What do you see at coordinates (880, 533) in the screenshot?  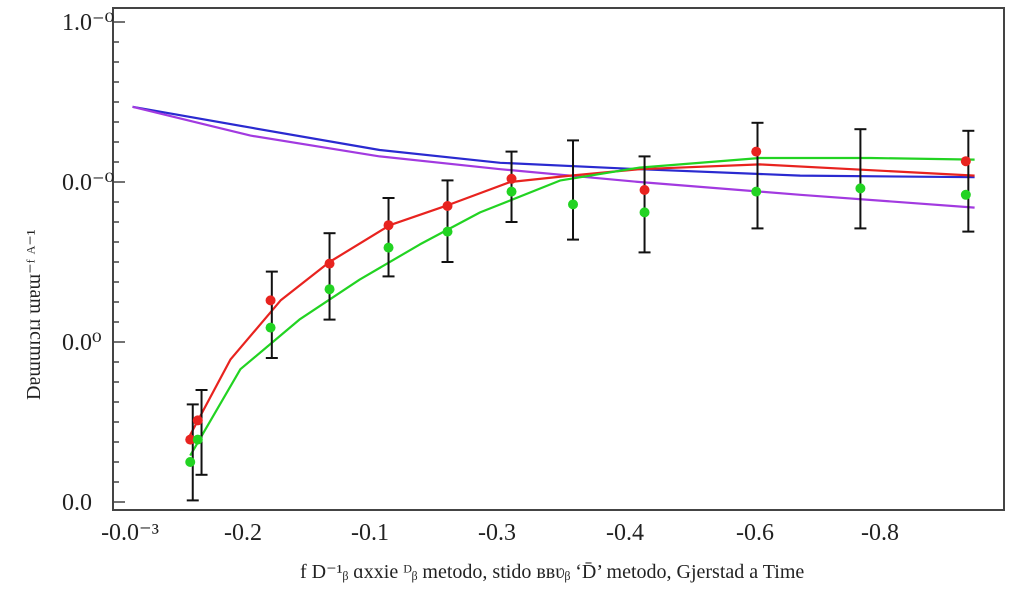 I see `x-tick-label: -0.8` at bounding box center [880, 533].